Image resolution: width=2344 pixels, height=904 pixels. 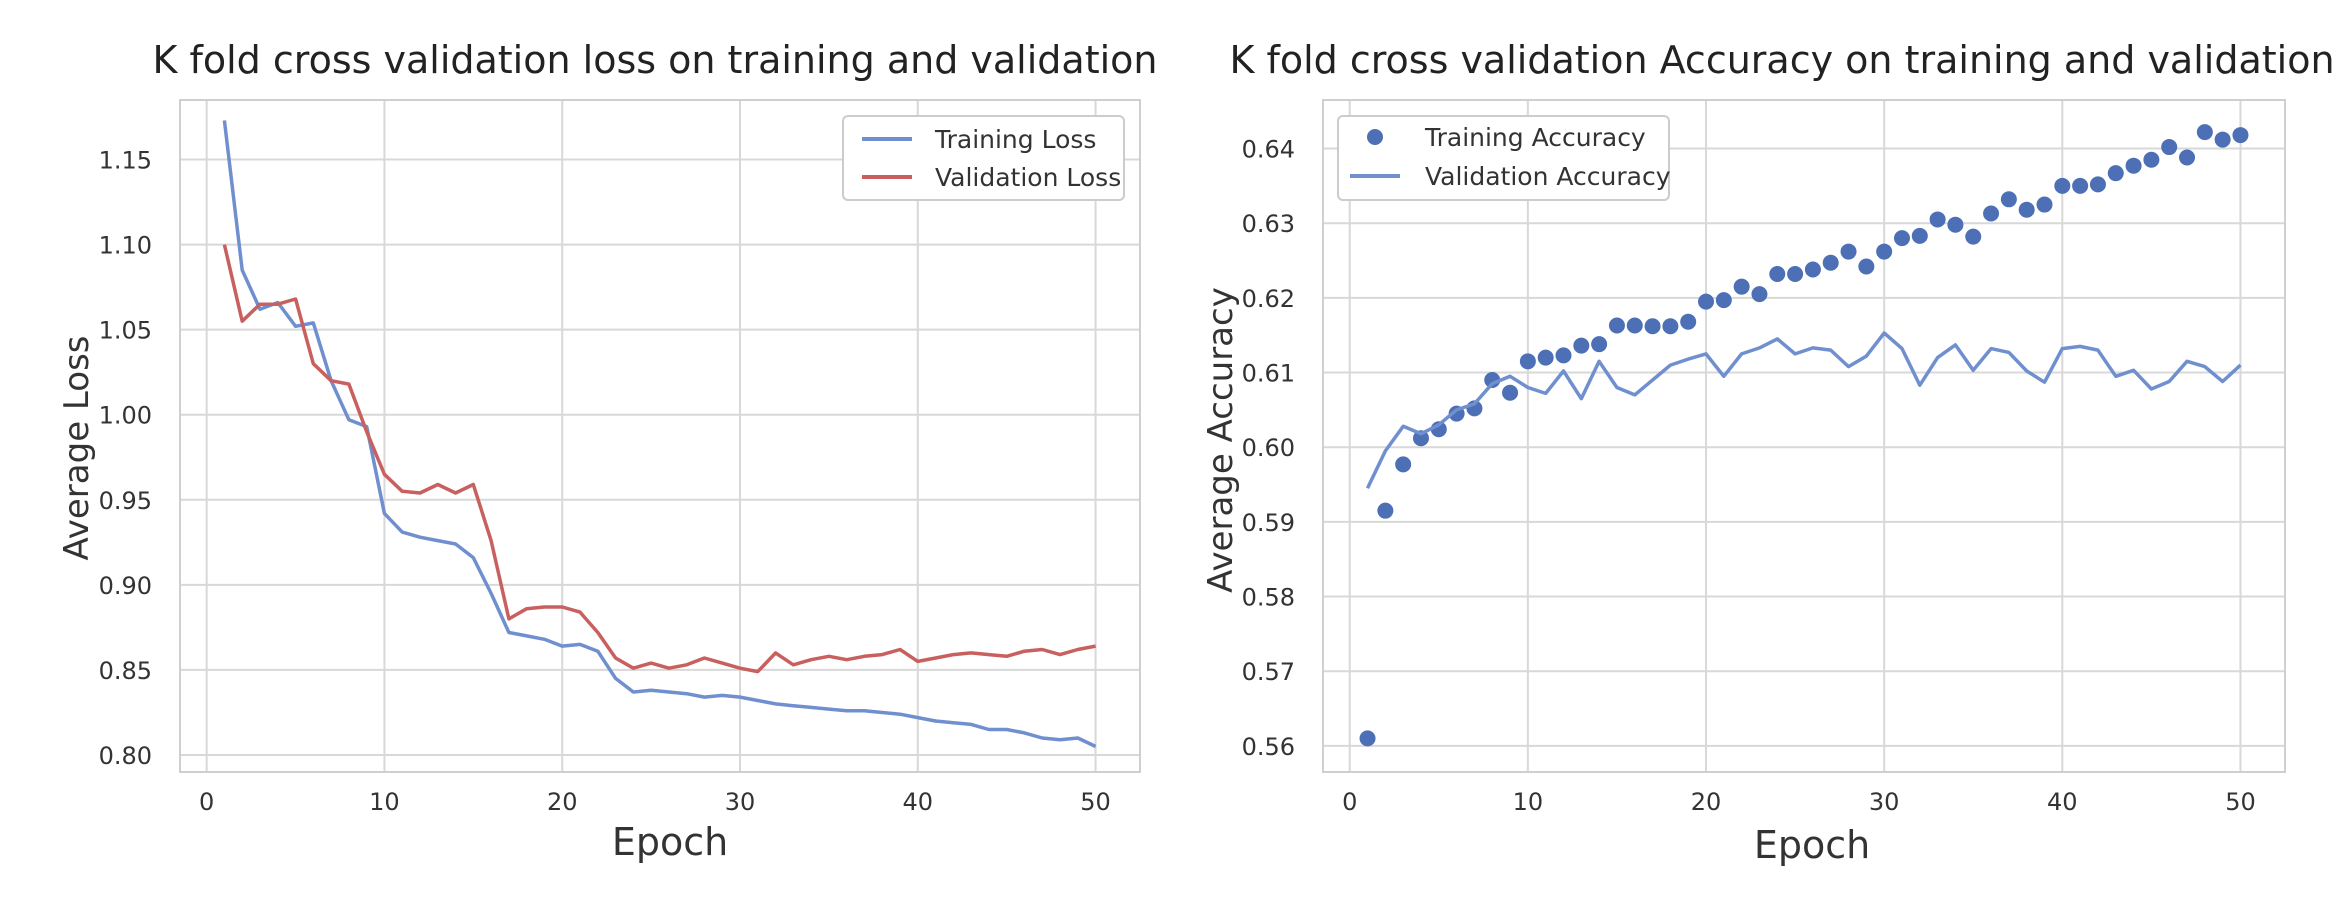 What do you see at coordinates (125, 671) in the screenshot?
I see `loss-y-tick-label: 0.85` at bounding box center [125, 671].